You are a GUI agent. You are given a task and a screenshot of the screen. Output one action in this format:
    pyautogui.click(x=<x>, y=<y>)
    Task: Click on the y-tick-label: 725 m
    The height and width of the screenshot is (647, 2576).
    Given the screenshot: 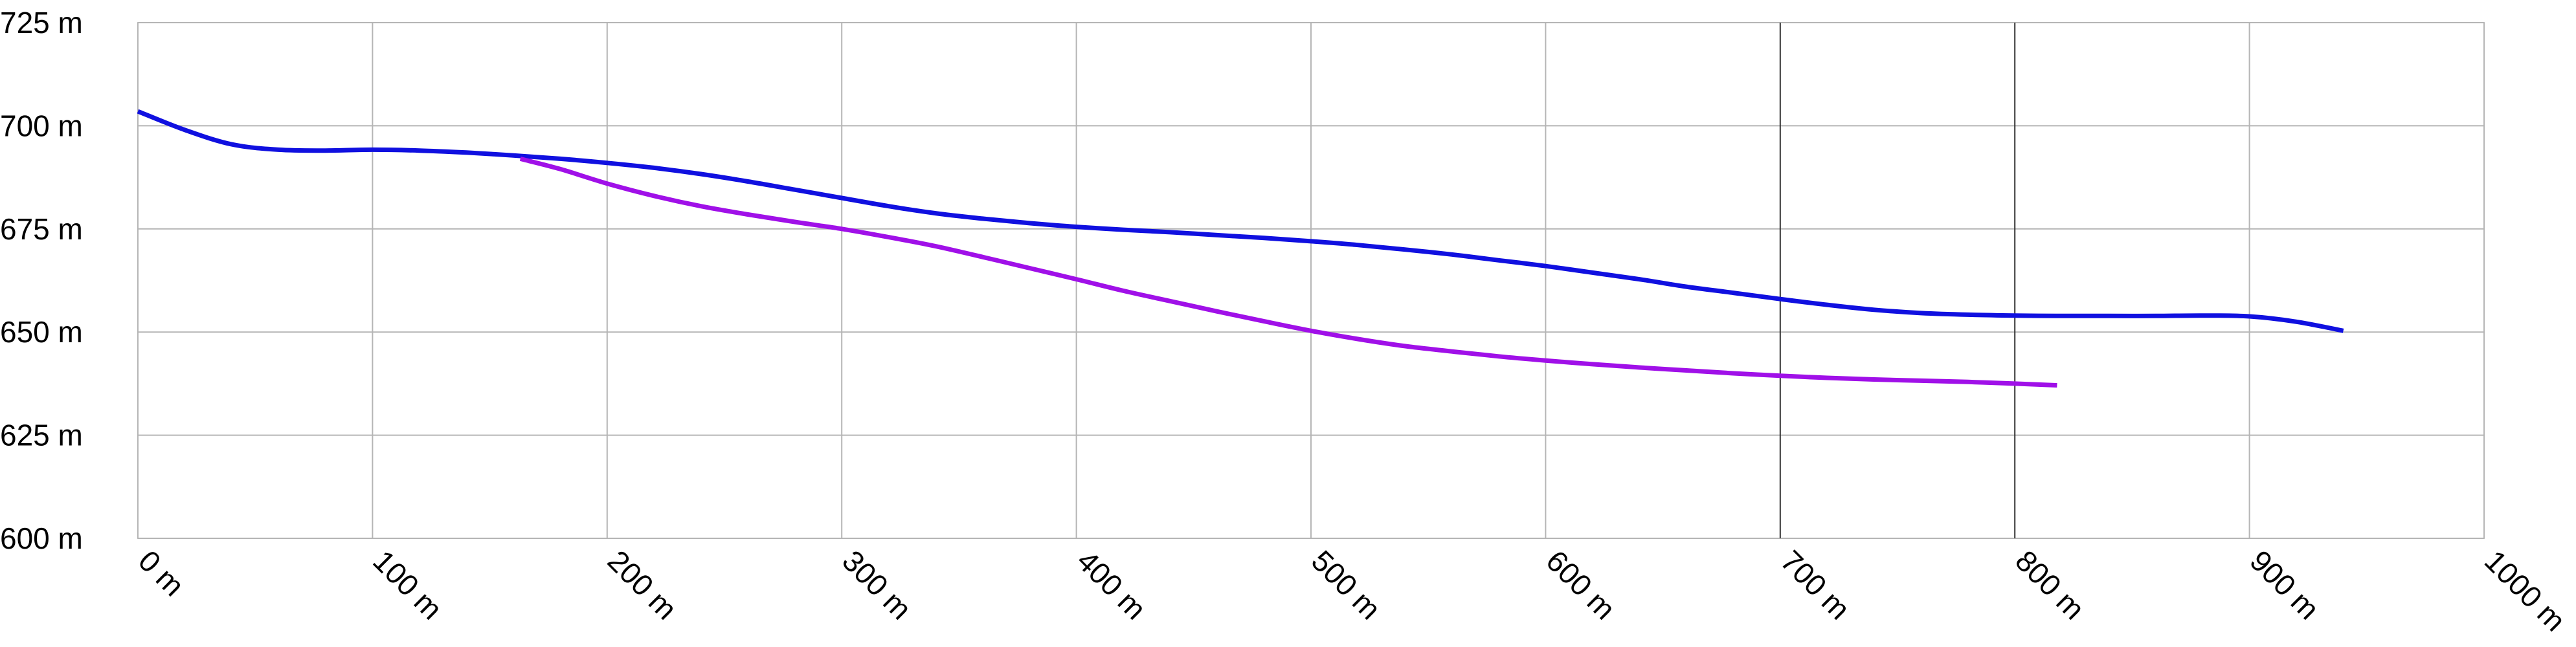 What is the action you would take?
    pyautogui.click(x=41, y=23)
    